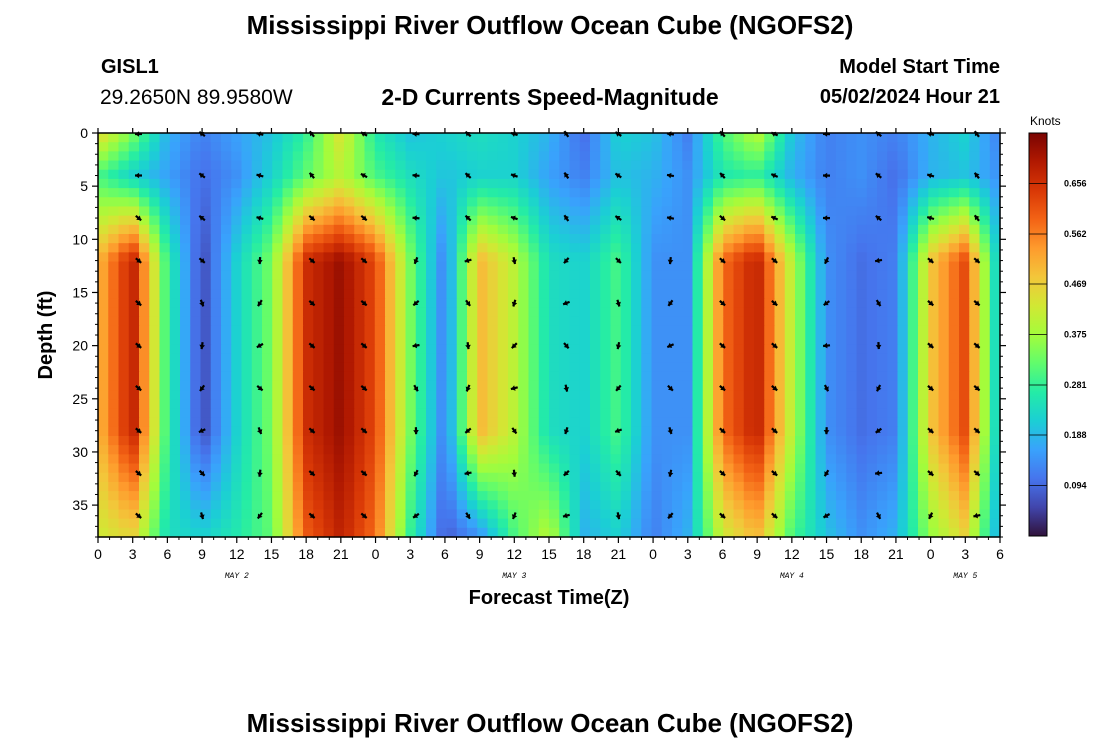 The height and width of the screenshot is (750, 1100). Describe the element at coordinates (80, 346) in the screenshot. I see `y-tick-label: 20` at that location.